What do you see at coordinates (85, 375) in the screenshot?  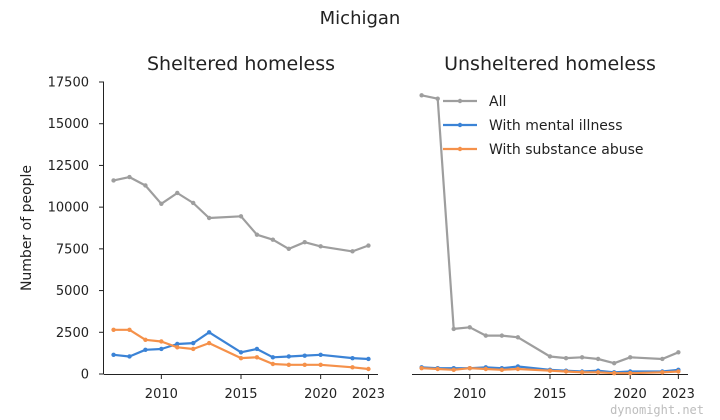 I see `y-tick-label: 0` at bounding box center [85, 375].